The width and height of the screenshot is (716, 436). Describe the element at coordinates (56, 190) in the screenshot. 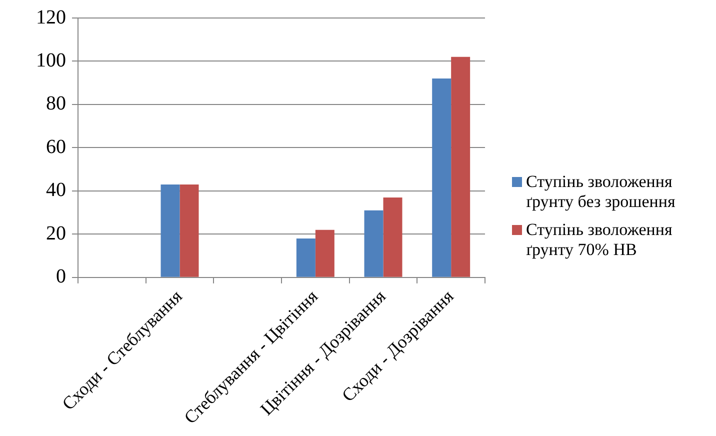

I see `y-tick-label: 40` at that location.